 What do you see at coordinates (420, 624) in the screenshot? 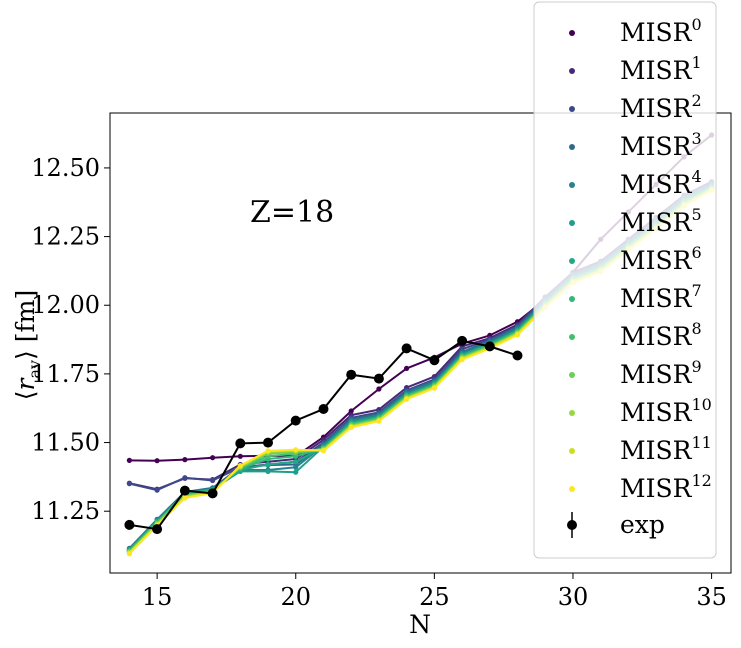
I see `x-axis-label: N` at bounding box center [420, 624].